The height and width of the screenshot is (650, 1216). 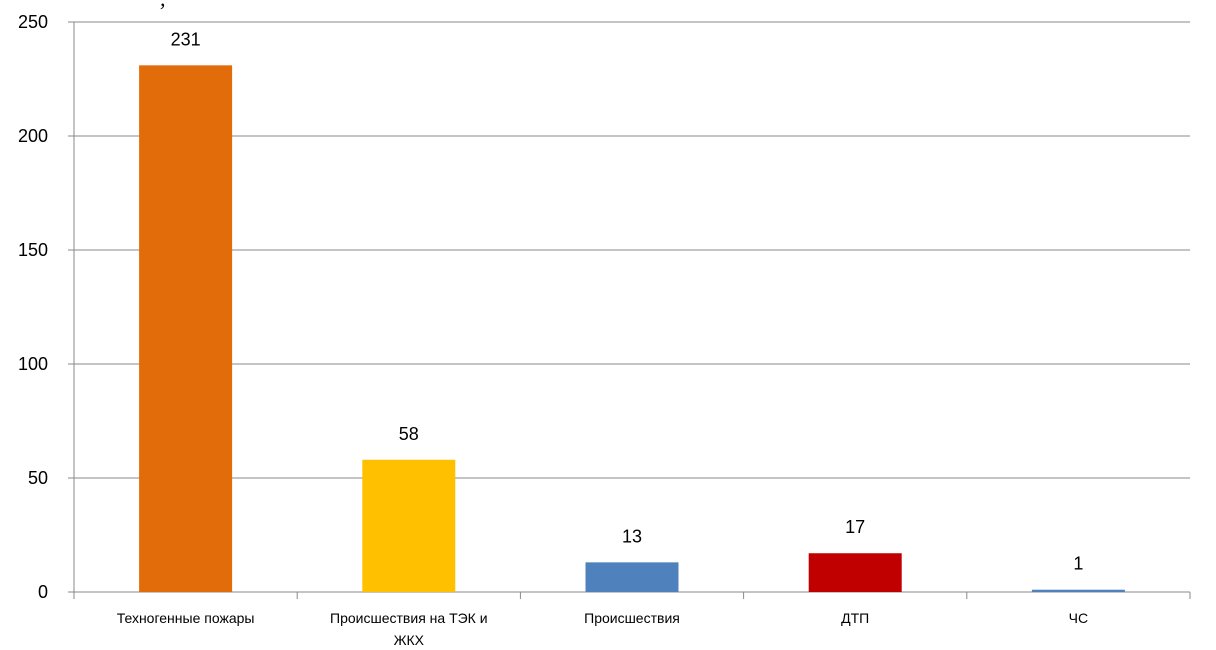 I want to click on data-label: 58, so click(x=409, y=434).